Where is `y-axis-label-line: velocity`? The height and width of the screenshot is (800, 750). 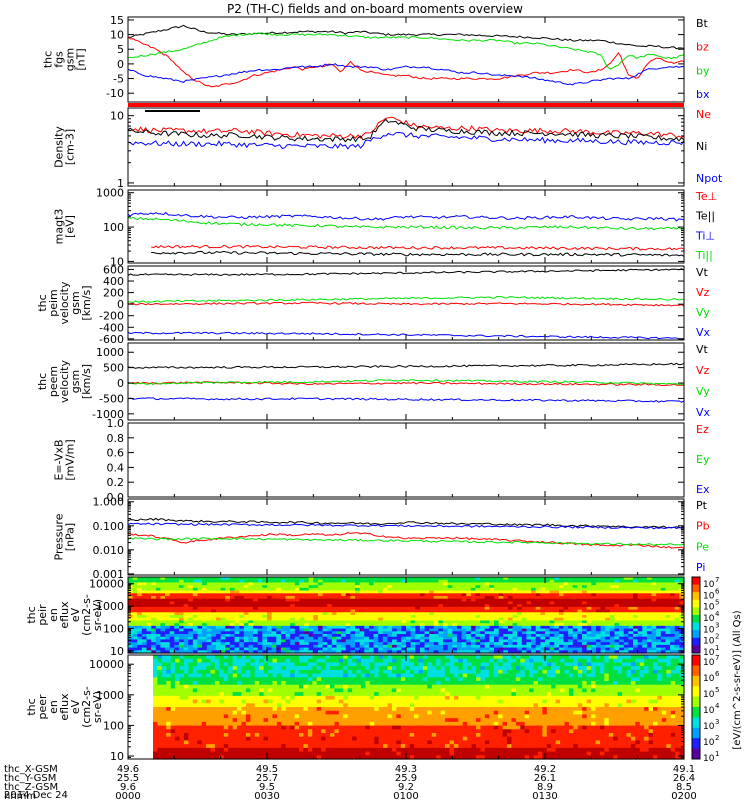
y-axis-label-line: velocity is located at coordinates (64, 381).